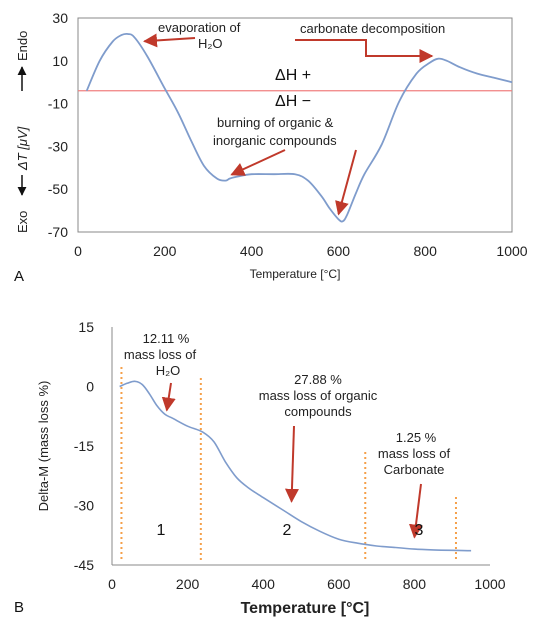 The height and width of the screenshot is (619, 535). What do you see at coordinates (291, 464) in the screenshot?
I see `arrow-organic` at bounding box center [291, 464].